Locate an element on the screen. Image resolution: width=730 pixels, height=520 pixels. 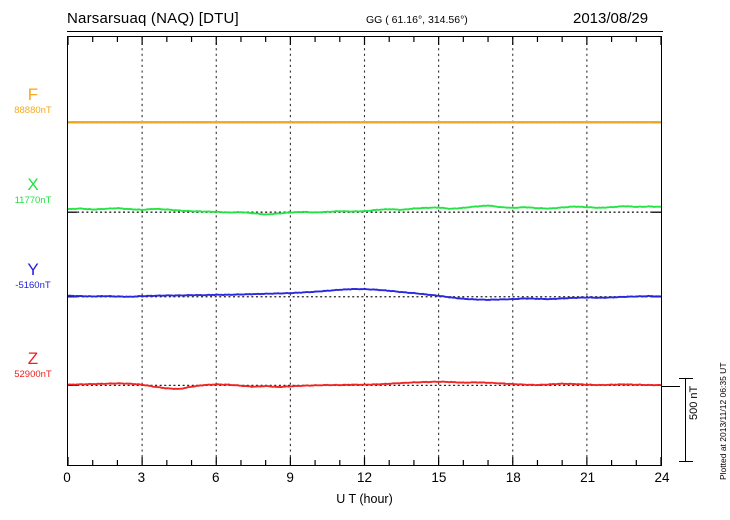
component-label-f: F 88880nT is located at coordinates (33, 101).